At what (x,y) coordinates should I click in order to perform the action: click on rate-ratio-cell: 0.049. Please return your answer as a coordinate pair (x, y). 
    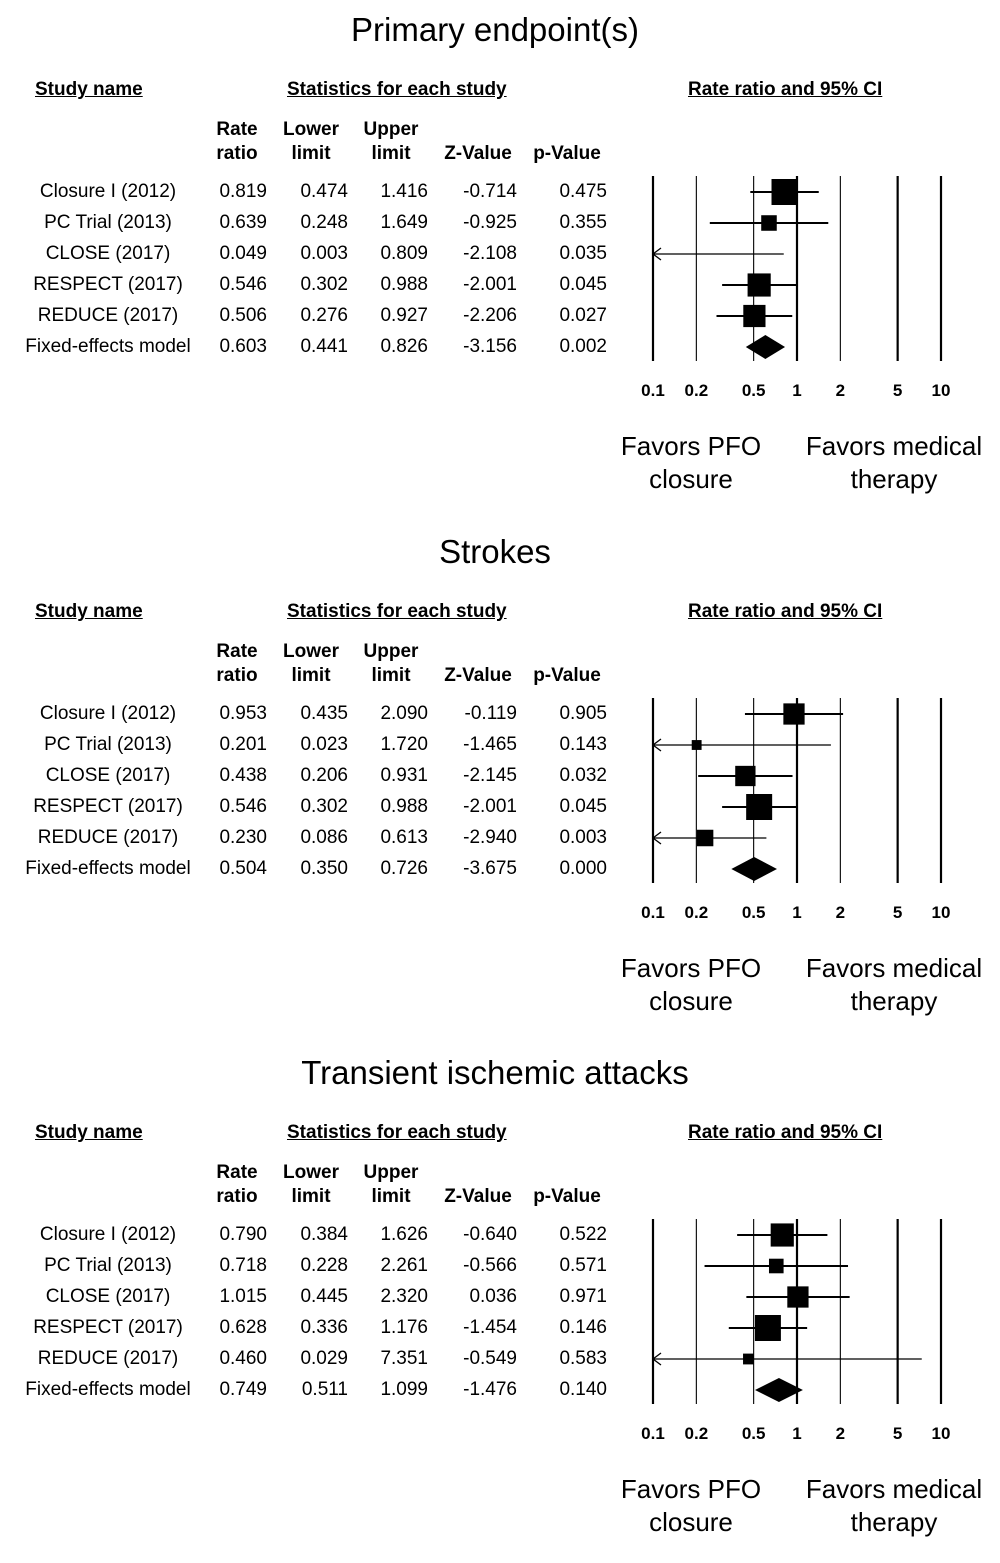
    Looking at the image, I should click on (243, 253).